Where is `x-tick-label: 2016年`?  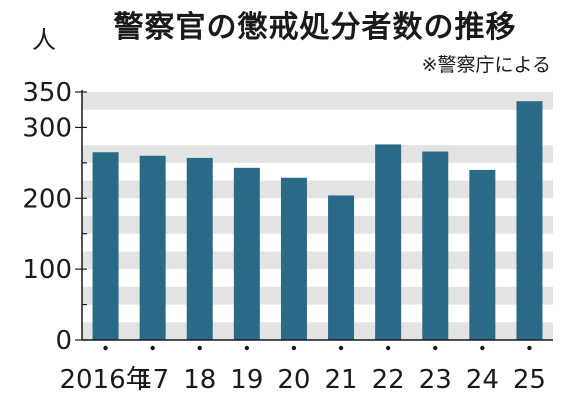
x-tick-label: 2016年 is located at coordinates (105, 380).